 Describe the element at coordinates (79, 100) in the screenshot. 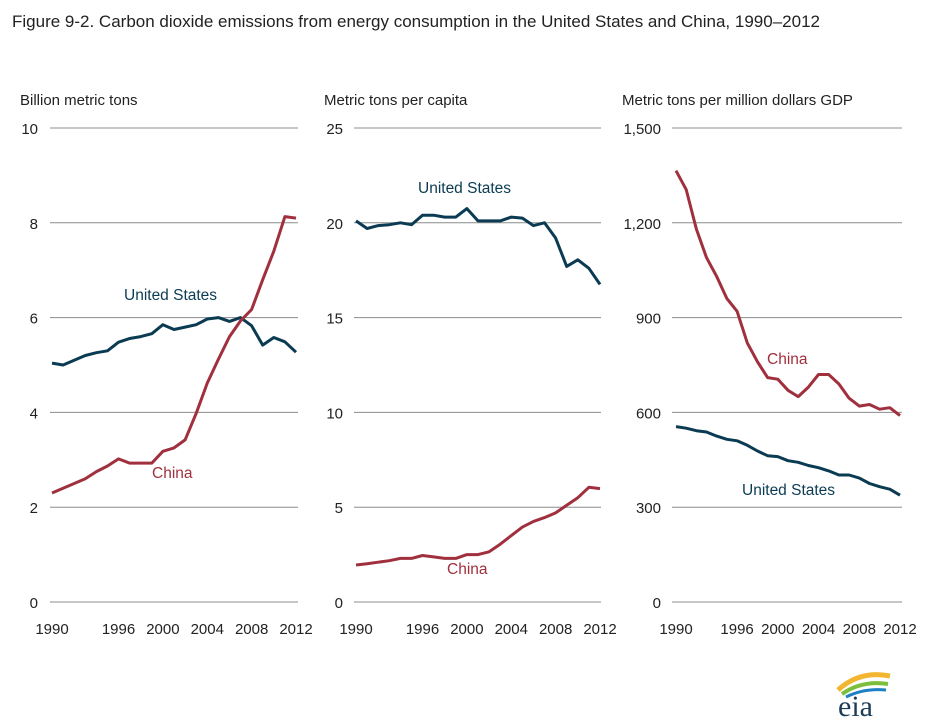

I see `y-axis-label: Billion metric tons` at that location.